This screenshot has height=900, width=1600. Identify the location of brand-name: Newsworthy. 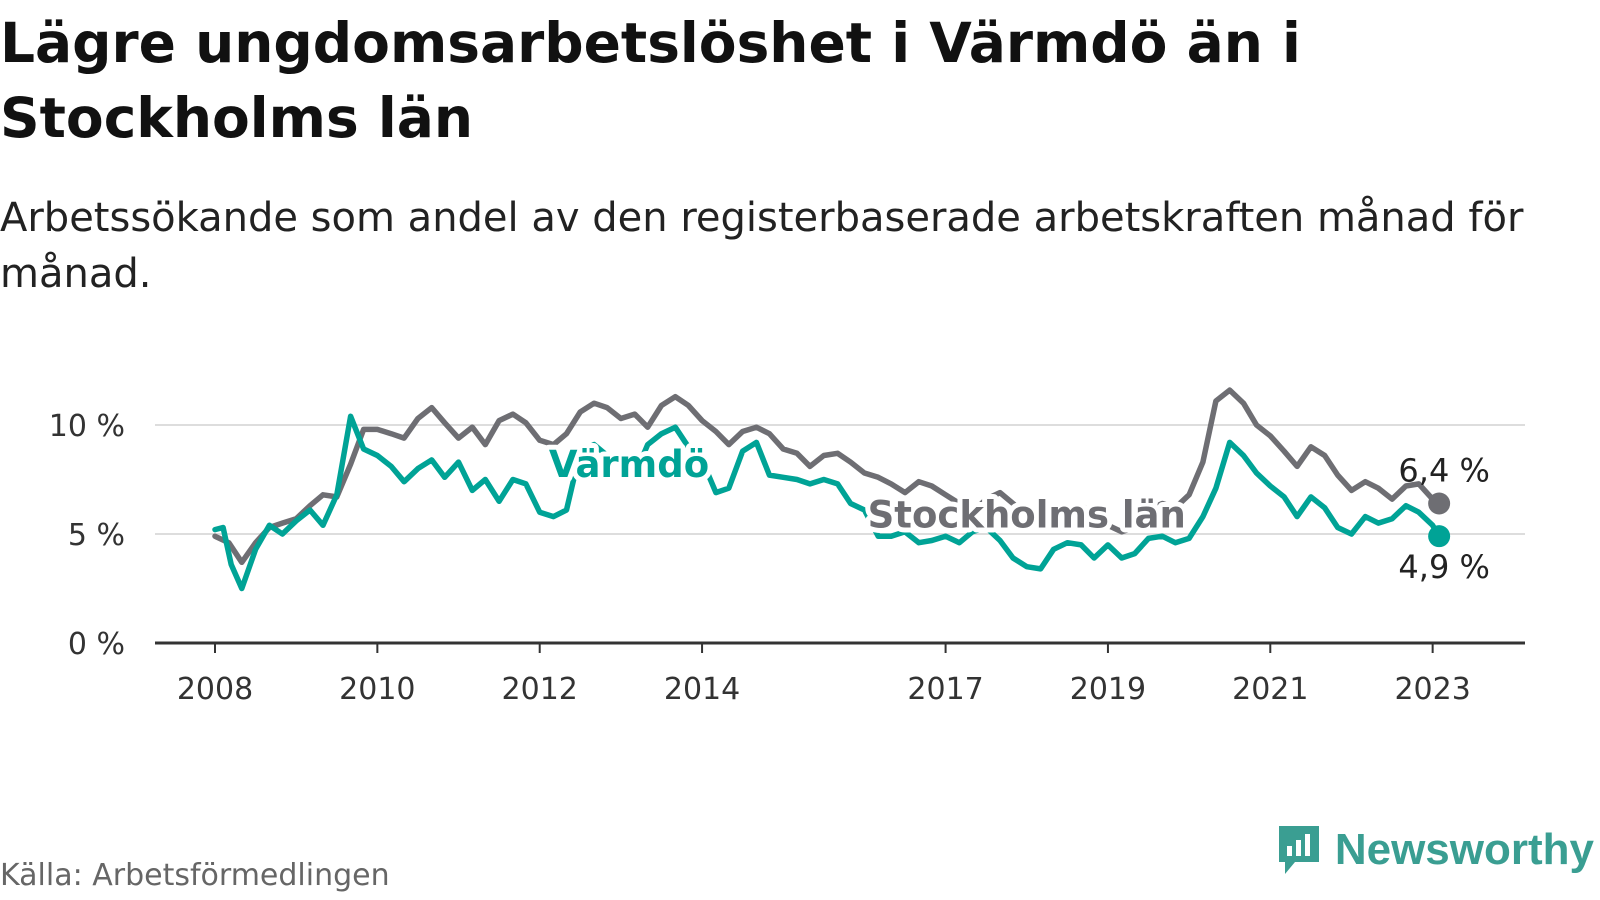
(1464, 849).